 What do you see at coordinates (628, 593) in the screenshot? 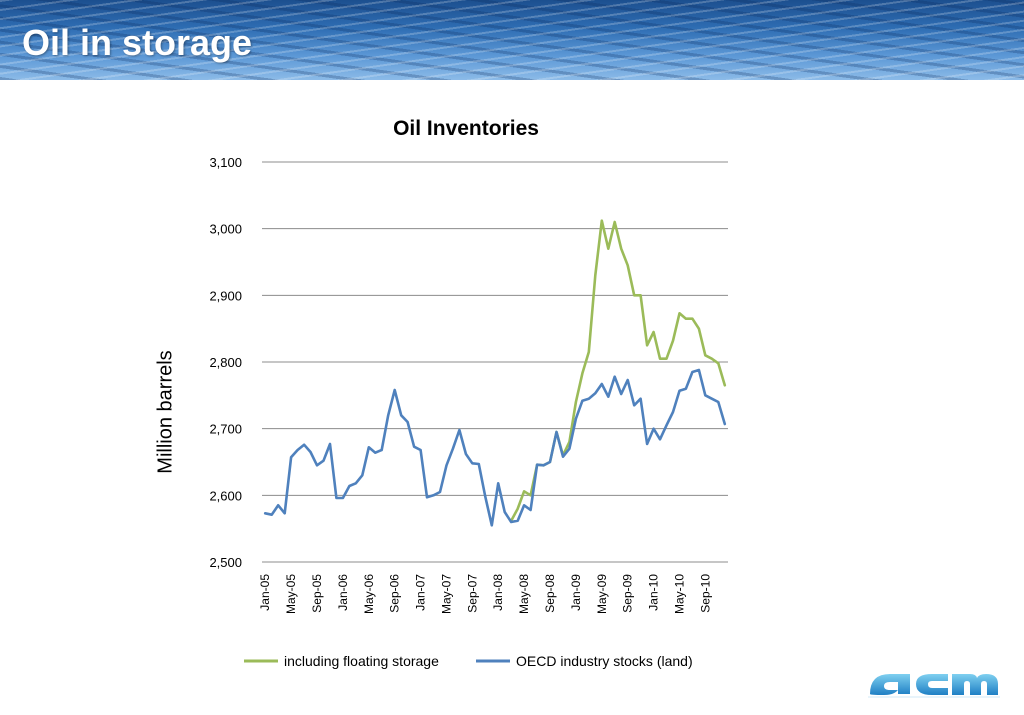
I see `x-tick-label: Sep-09` at bounding box center [628, 593].